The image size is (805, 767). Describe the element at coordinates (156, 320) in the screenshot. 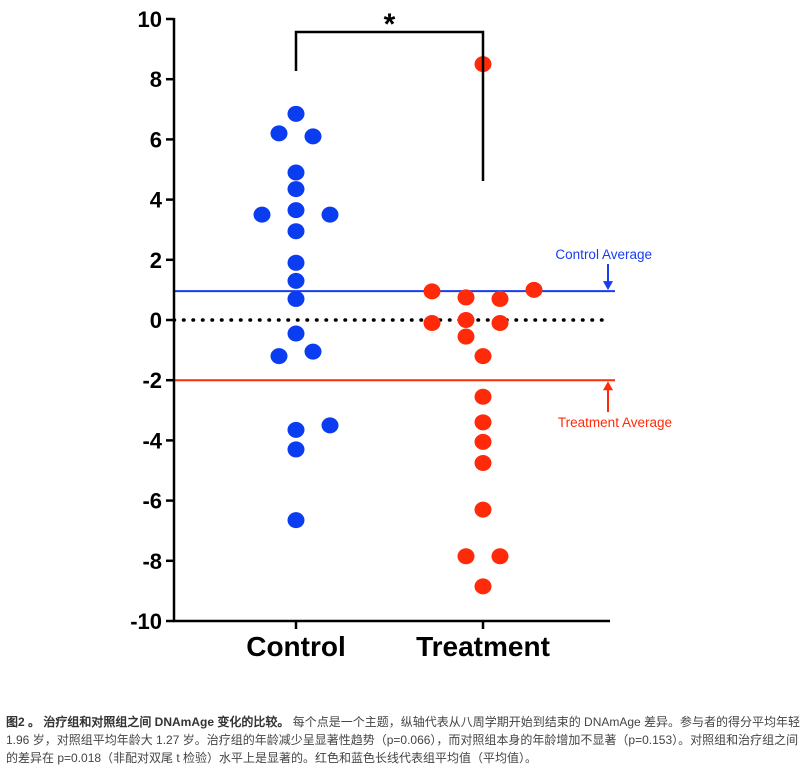

I see `y-tick-label: 0` at that location.